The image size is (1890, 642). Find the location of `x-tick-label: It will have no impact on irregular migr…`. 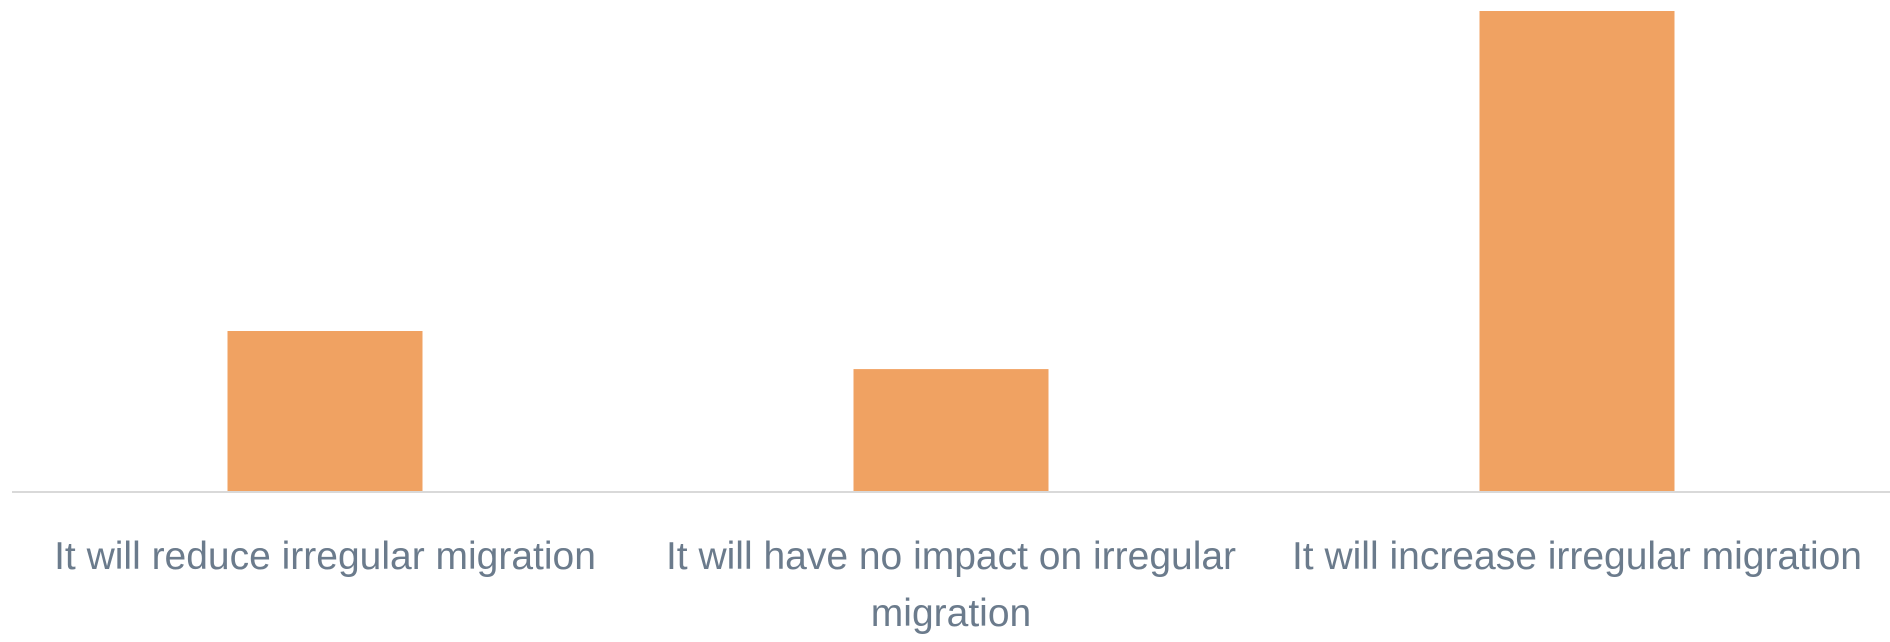

x-tick-label: It will have no impact on irregular migr… is located at coordinates (951, 585).